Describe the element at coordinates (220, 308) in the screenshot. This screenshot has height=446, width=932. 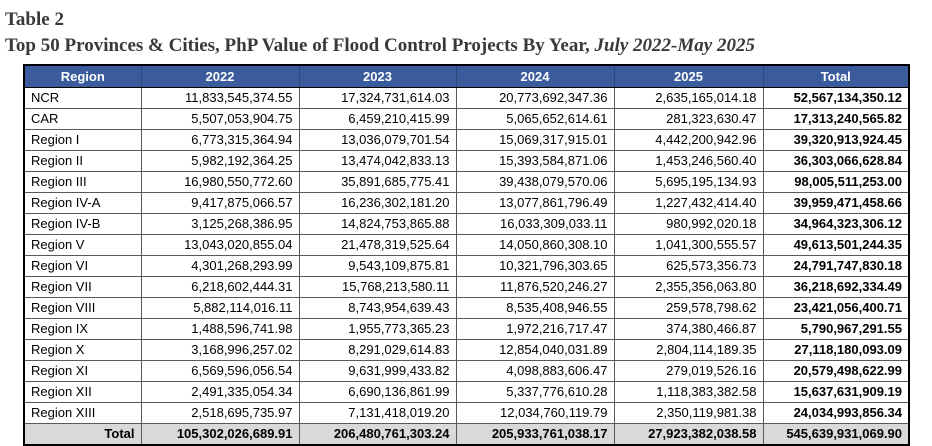
I see `value-cell: 5,882,114,016.11` at that location.